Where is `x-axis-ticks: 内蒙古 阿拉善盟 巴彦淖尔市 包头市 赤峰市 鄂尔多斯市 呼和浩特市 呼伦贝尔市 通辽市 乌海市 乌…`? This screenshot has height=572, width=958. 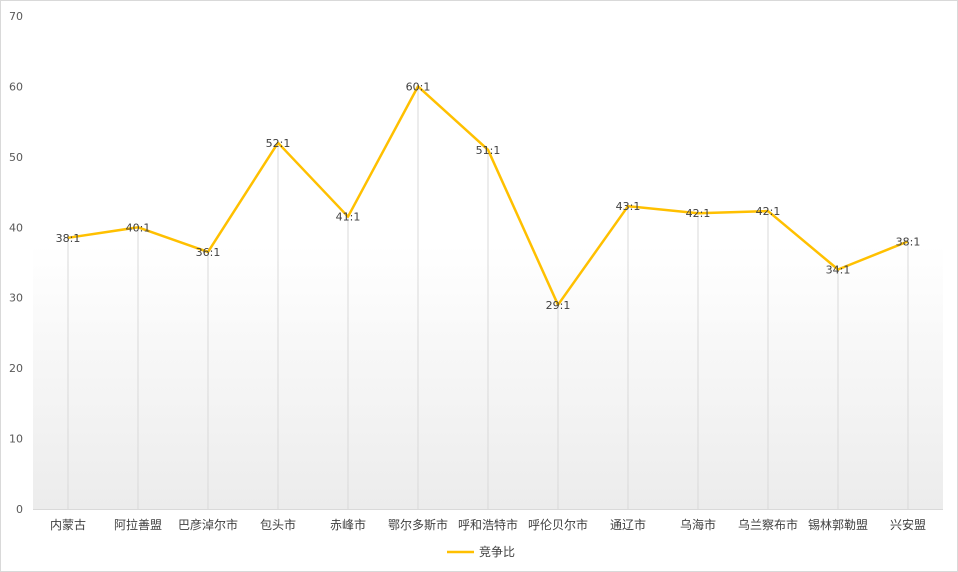
x-axis-ticks: 内蒙古 阿拉善盟 巴彦淖尔市 包头市 赤峰市 鄂尔多斯市 呼和浩特市 呼伦贝尔市 通辽市 乌海市 乌… is located at coordinates (488, 524).